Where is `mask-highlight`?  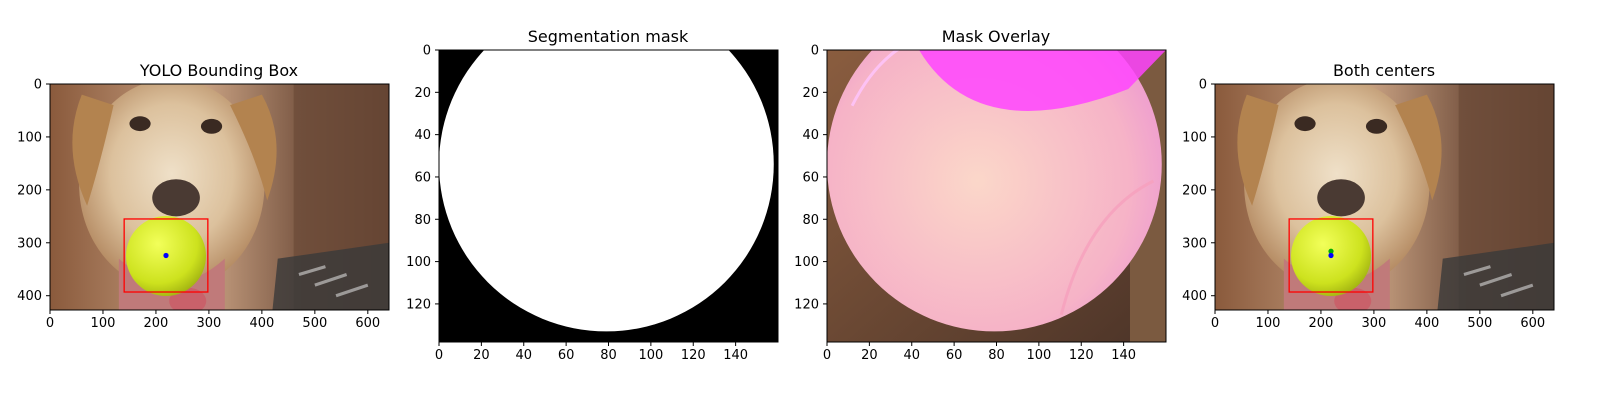 mask-highlight is located at coordinates (1042, 80).